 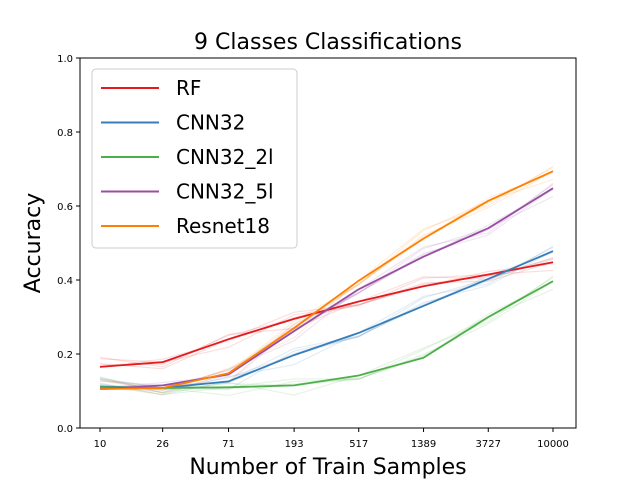 I want to click on x-tick-label: 26, so click(x=162, y=444).